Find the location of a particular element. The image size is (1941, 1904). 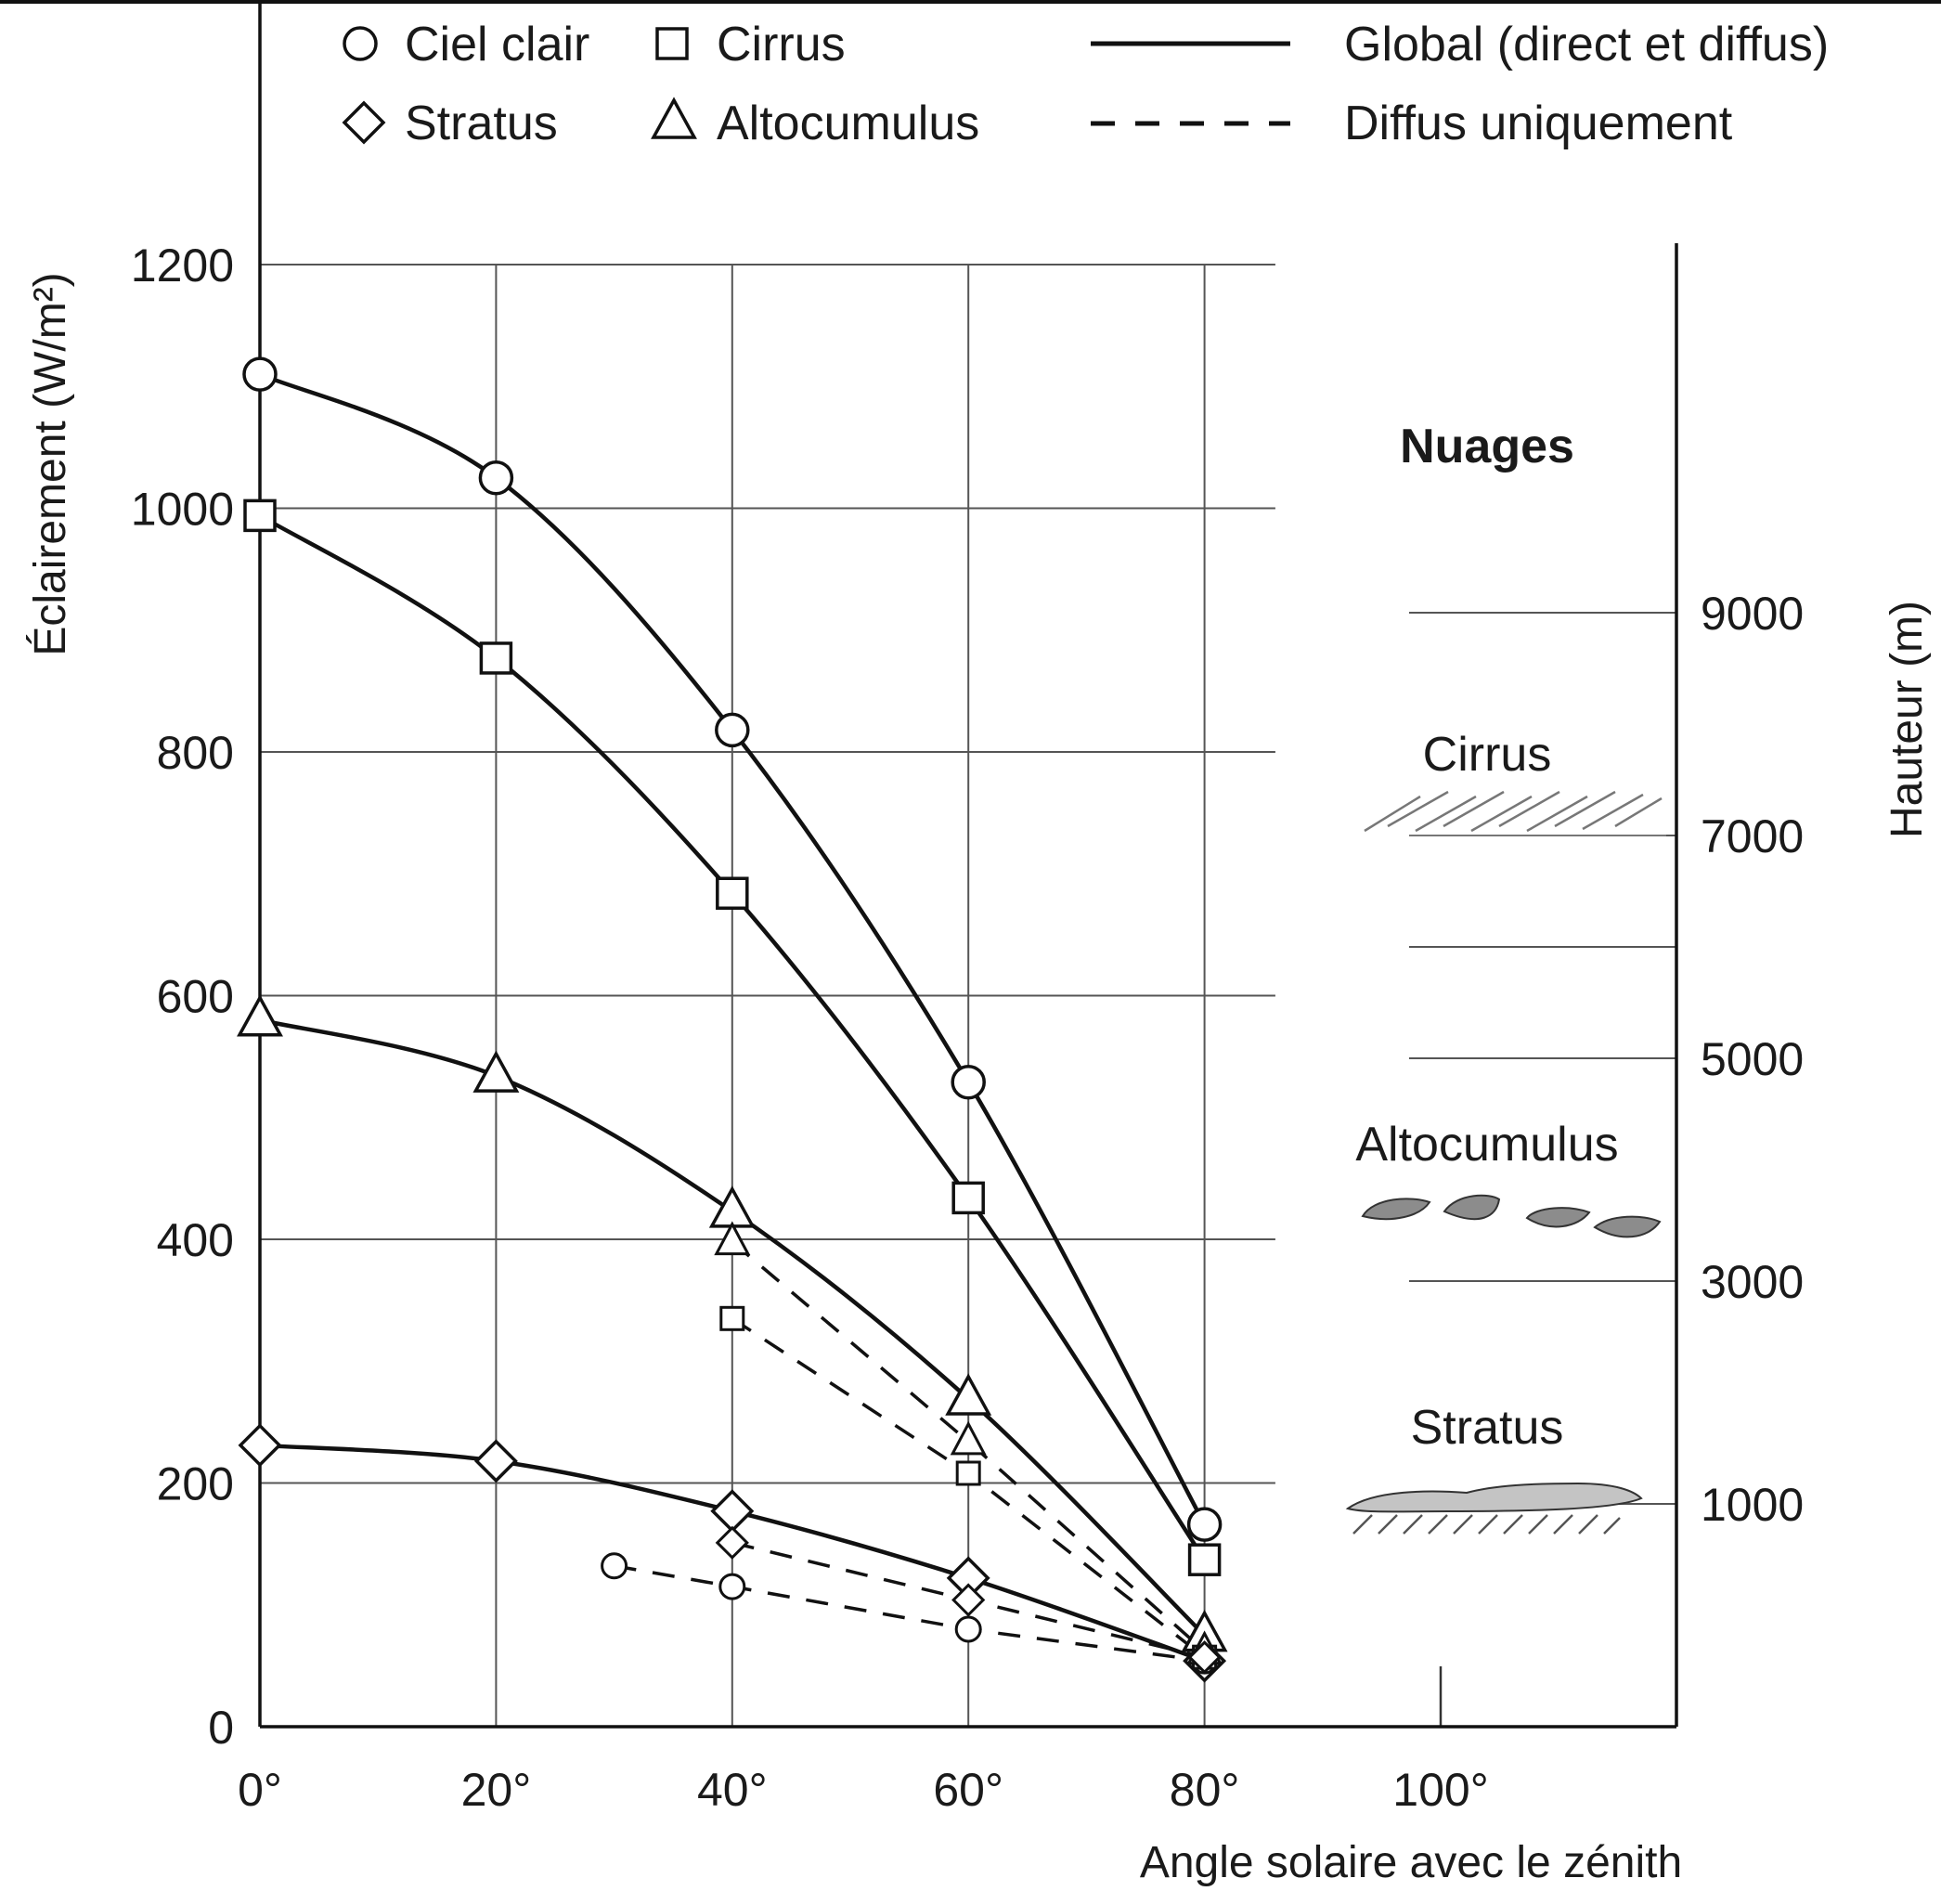

x-tick-label: 40° is located at coordinates (732, 1790).